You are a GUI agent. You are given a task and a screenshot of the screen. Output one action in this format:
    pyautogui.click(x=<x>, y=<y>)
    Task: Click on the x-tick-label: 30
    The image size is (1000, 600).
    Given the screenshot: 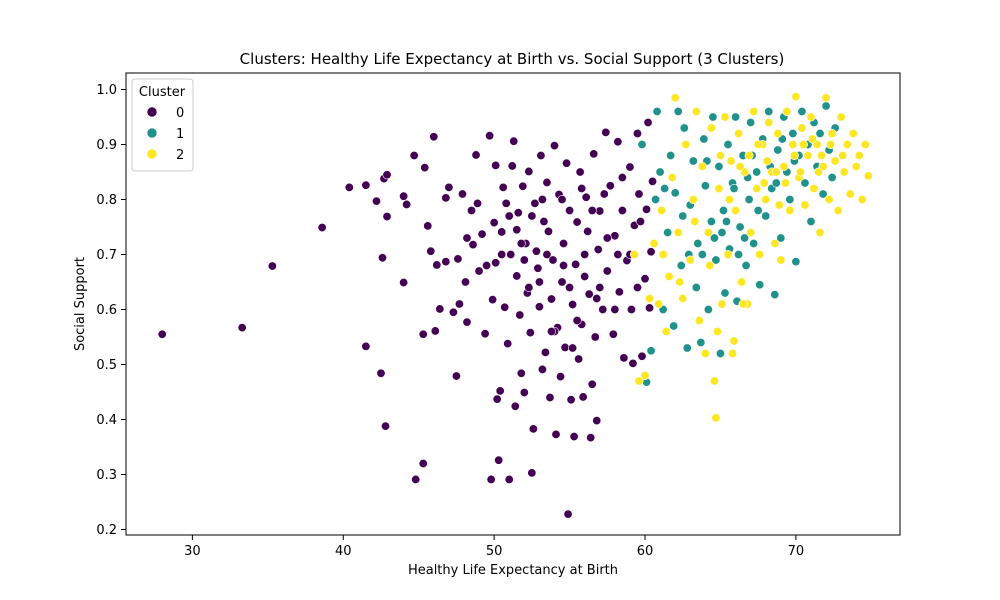 What is the action you would take?
    pyautogui.click(x=192, y=551)
    